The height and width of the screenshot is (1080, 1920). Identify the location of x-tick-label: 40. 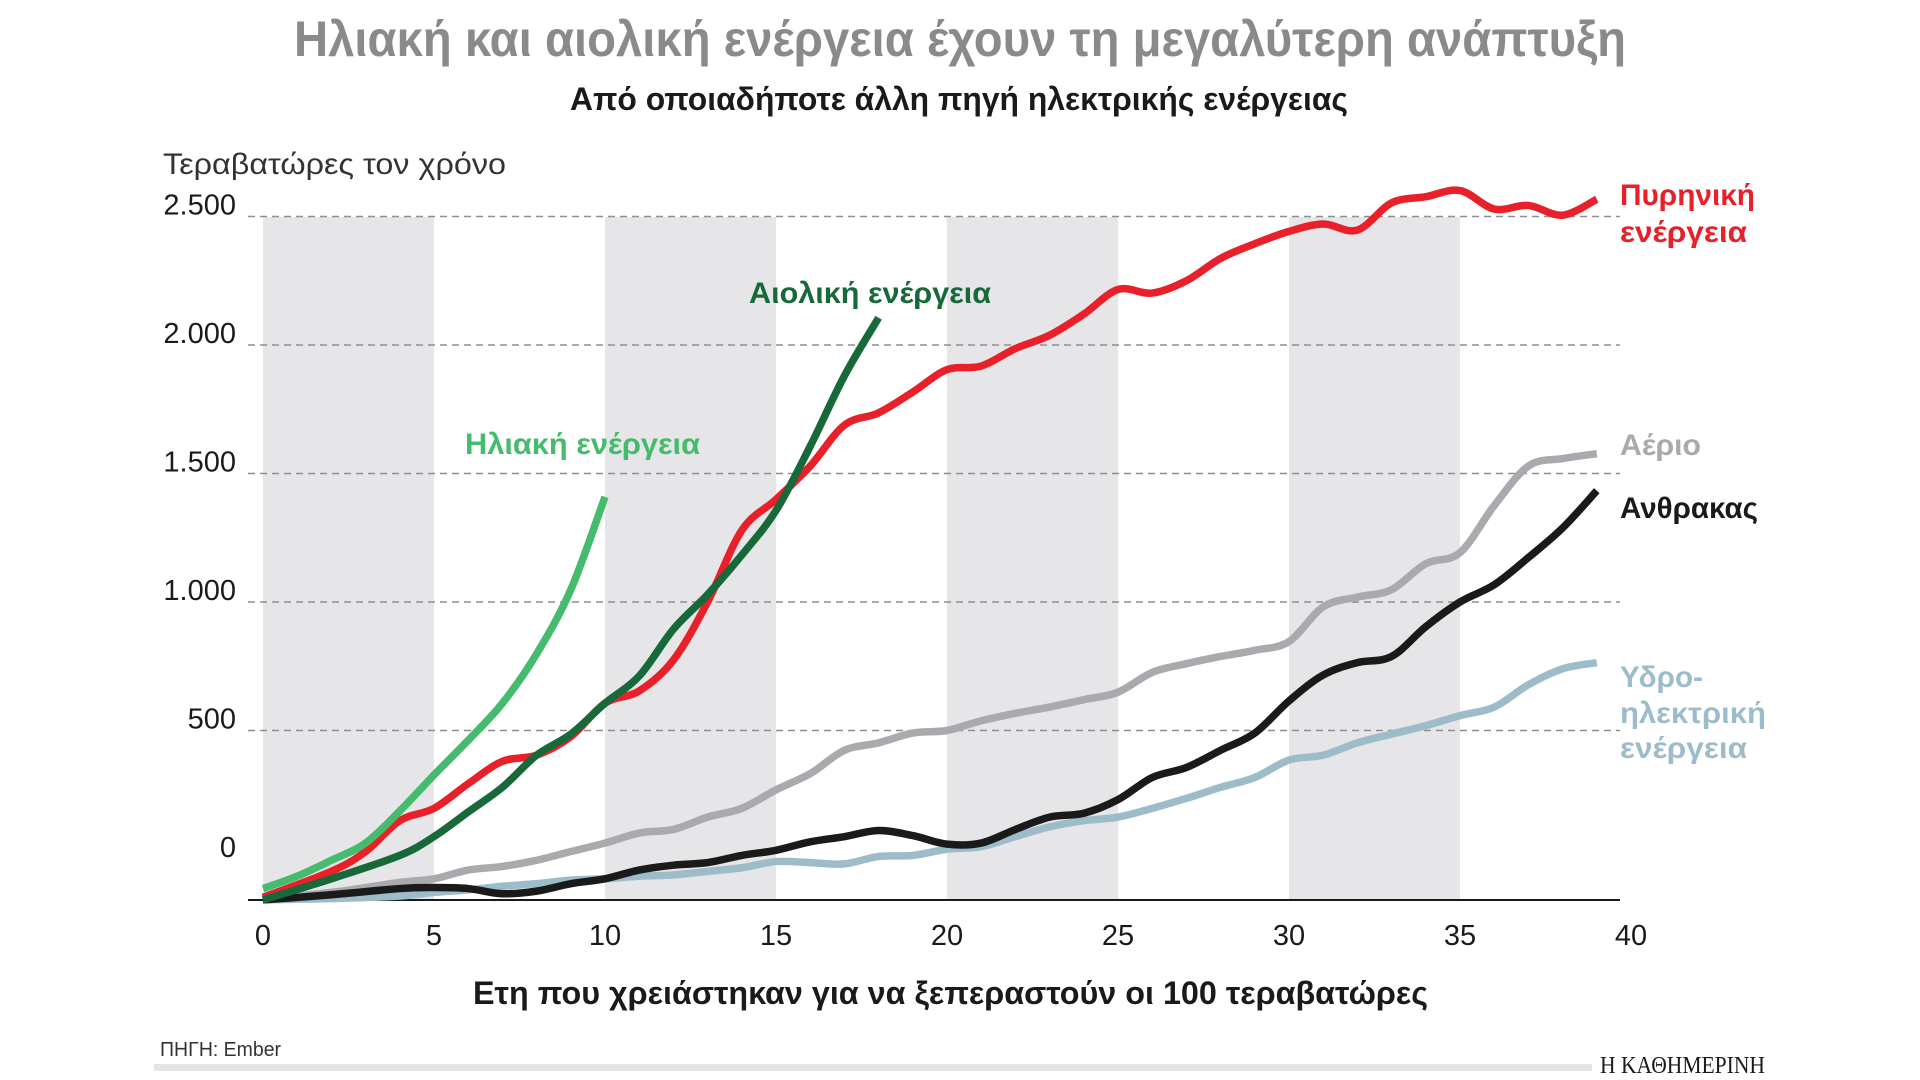
(1631, 936).